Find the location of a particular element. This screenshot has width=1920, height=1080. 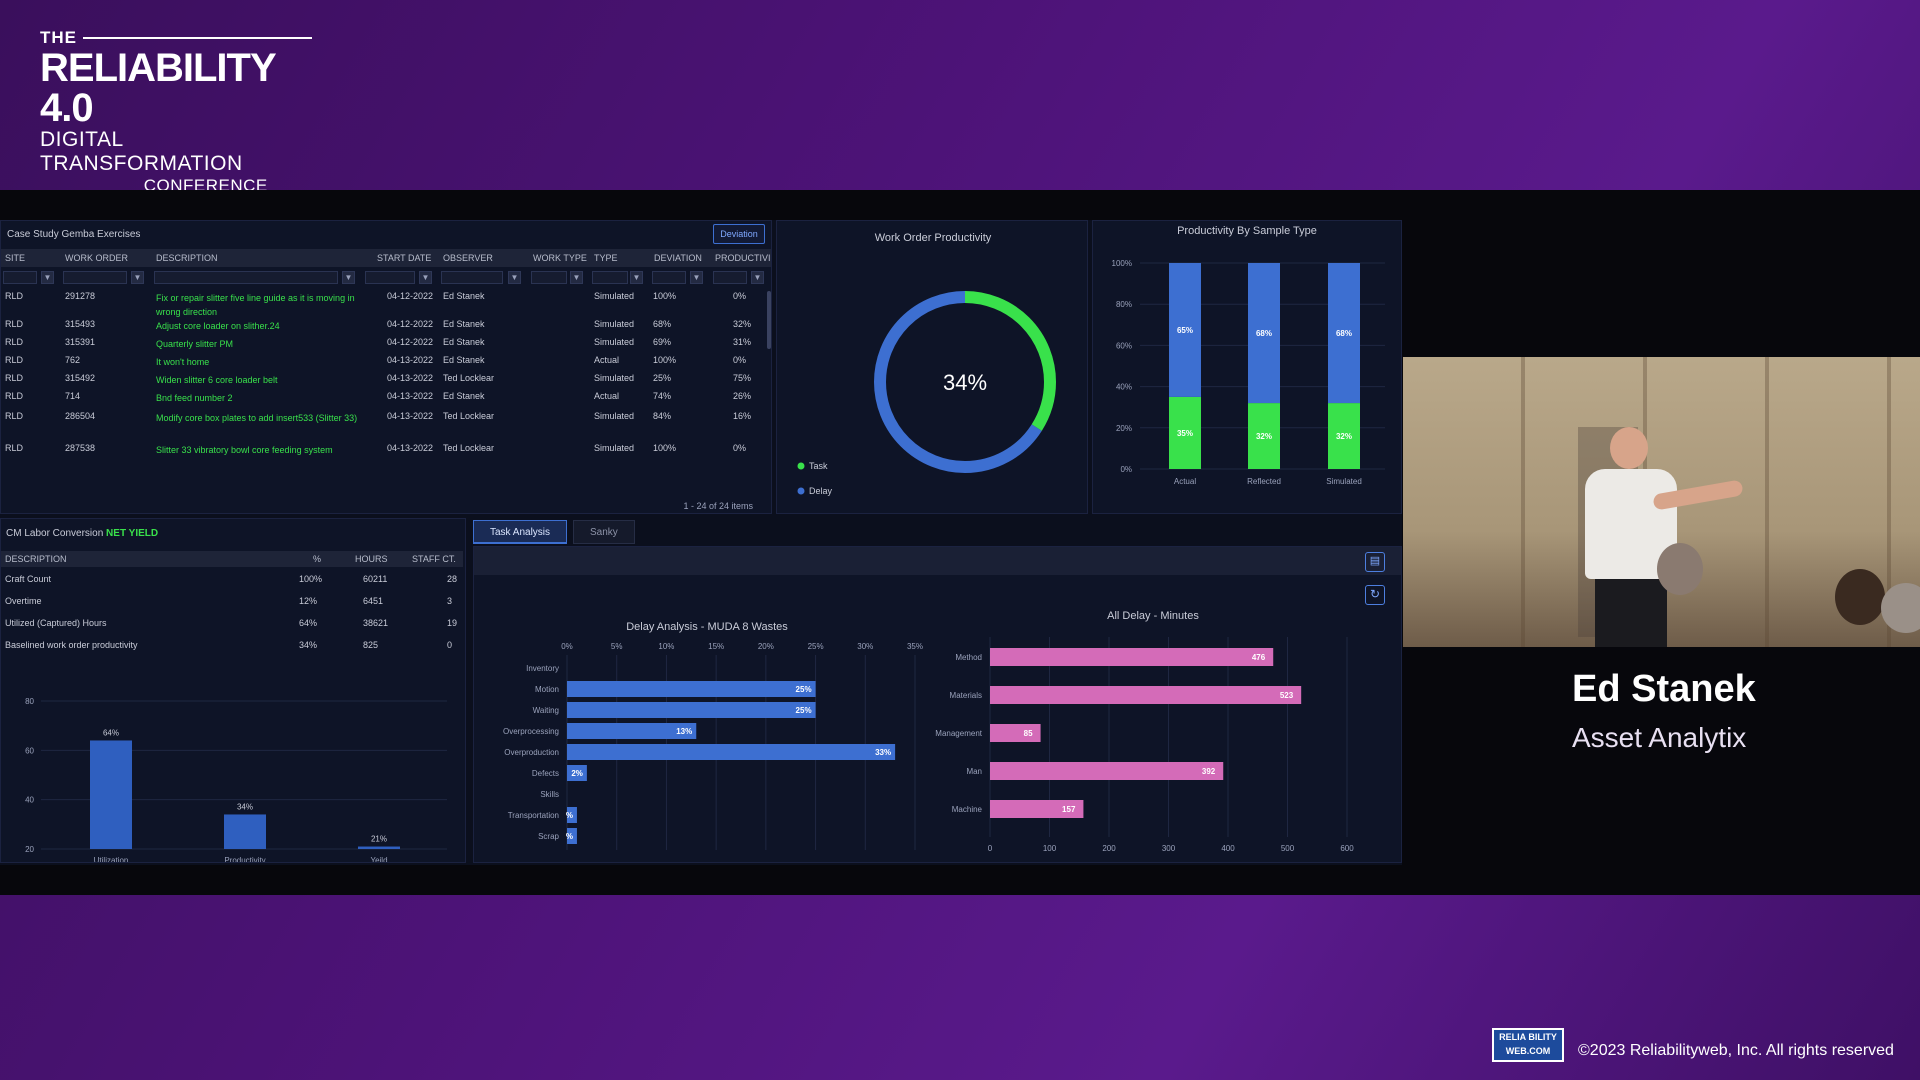

col-work-order: WORK ORDER is located at coordinates (96, 258).